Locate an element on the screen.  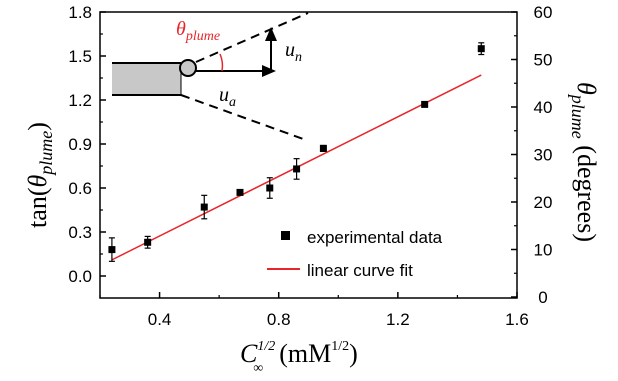
legend-label-data: experimental data is located at coordinates (375, 237).